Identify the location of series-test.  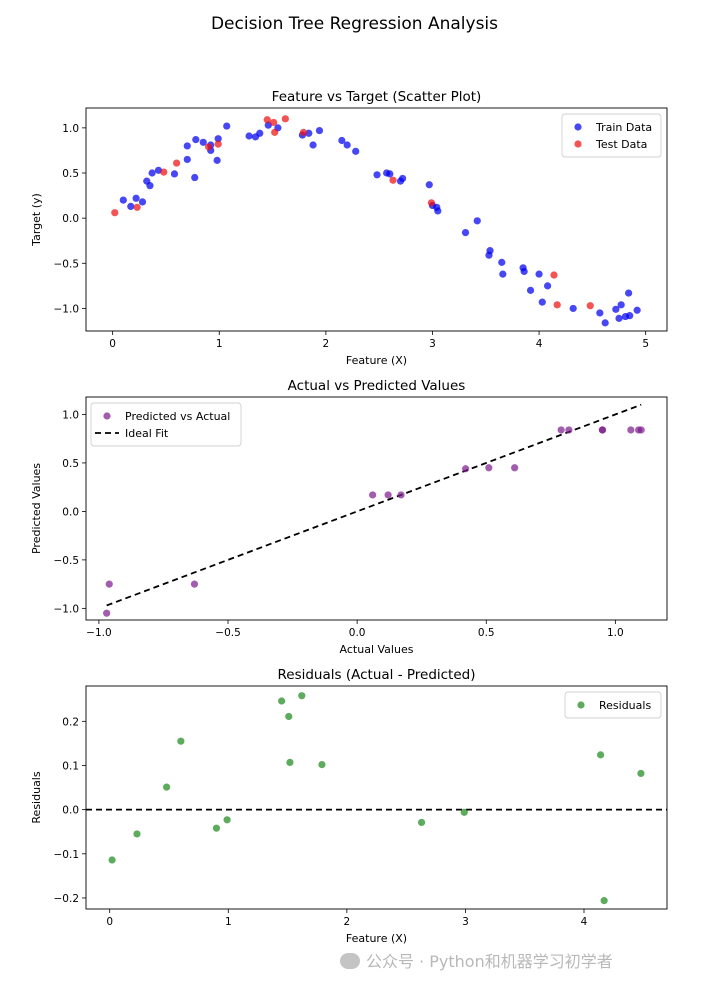
(352, 212).